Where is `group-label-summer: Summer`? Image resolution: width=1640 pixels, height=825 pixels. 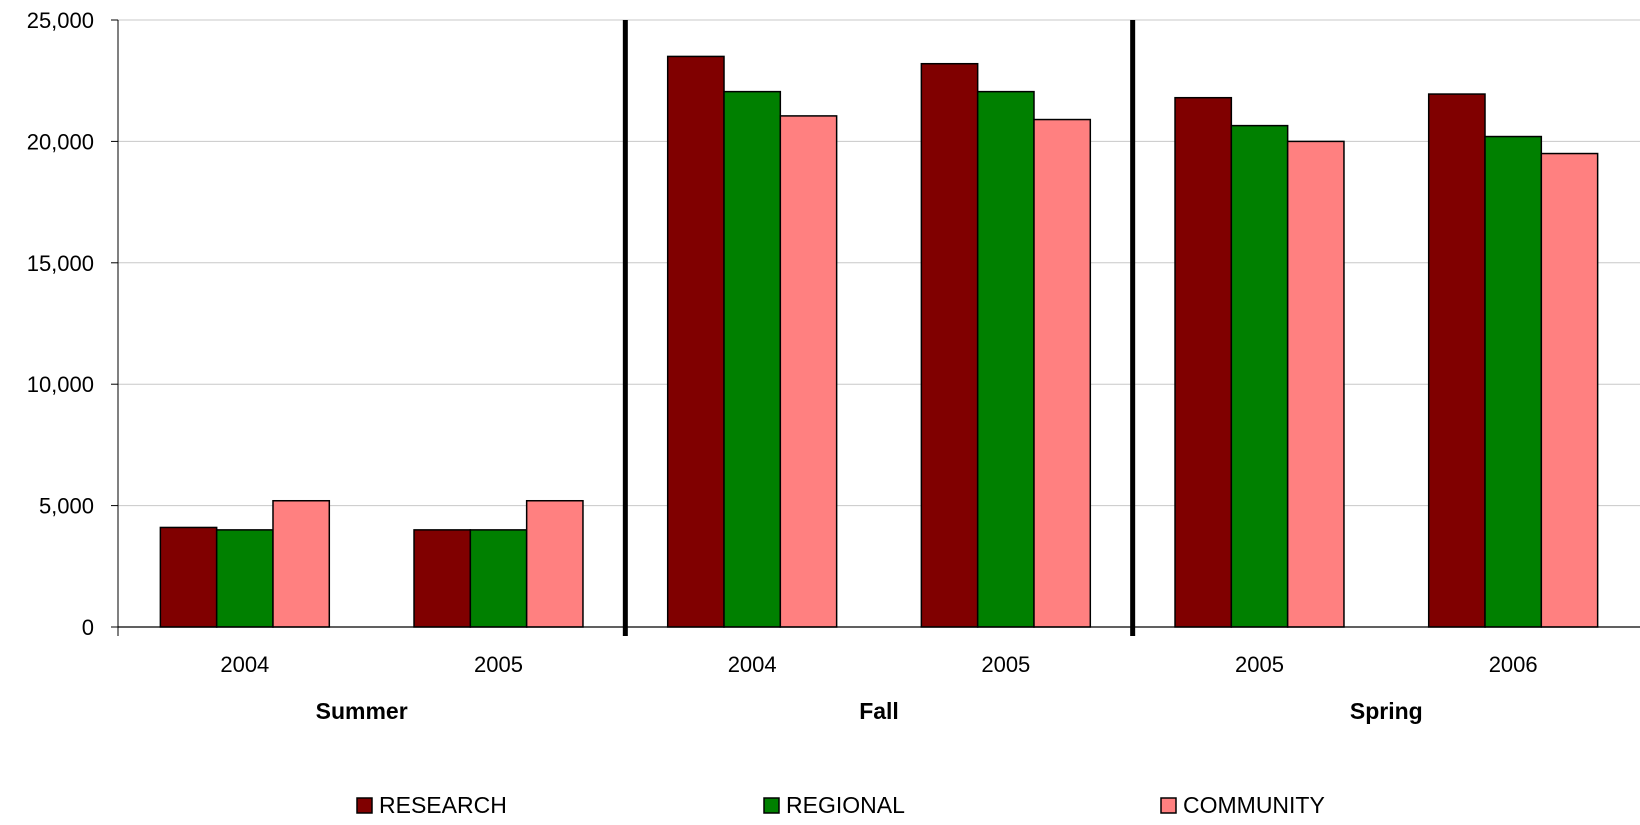
group-label-summer: Summer is located at coordinates (362, 711).